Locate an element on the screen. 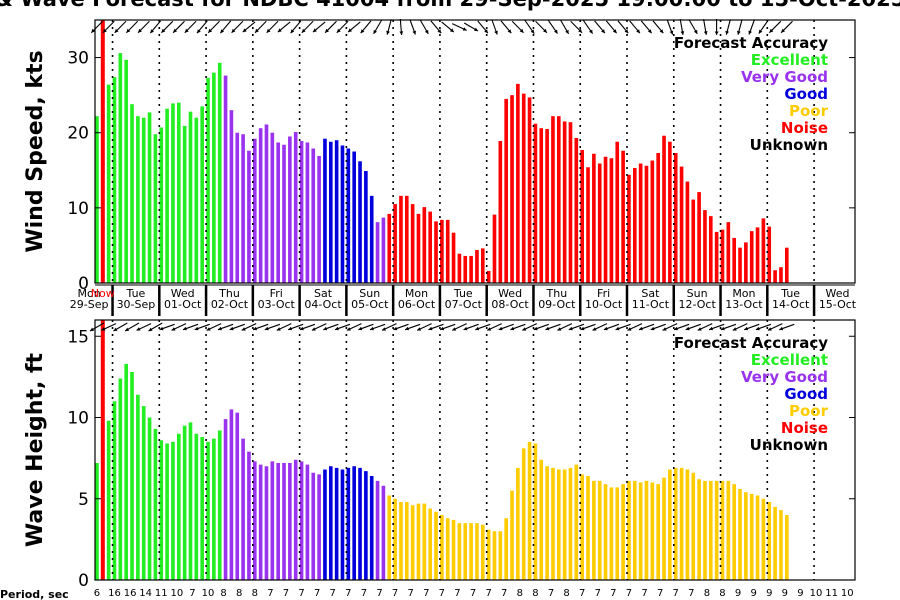 The width and height of the screenshot is (900, 600). day-date-label: 13-Oct is located at coordinates (744, 304).